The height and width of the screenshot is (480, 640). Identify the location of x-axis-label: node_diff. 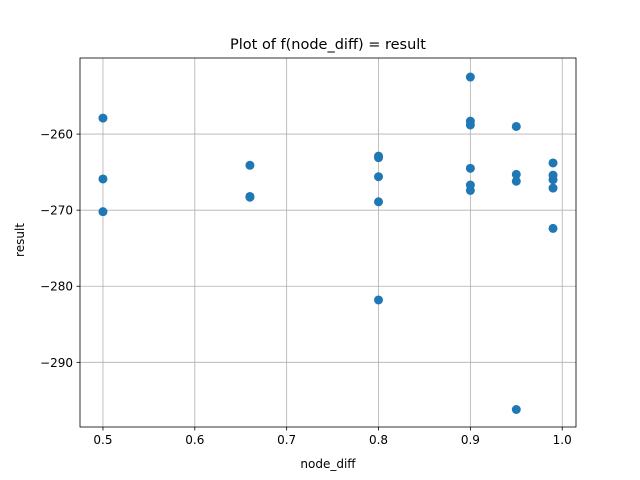
(328, 464).